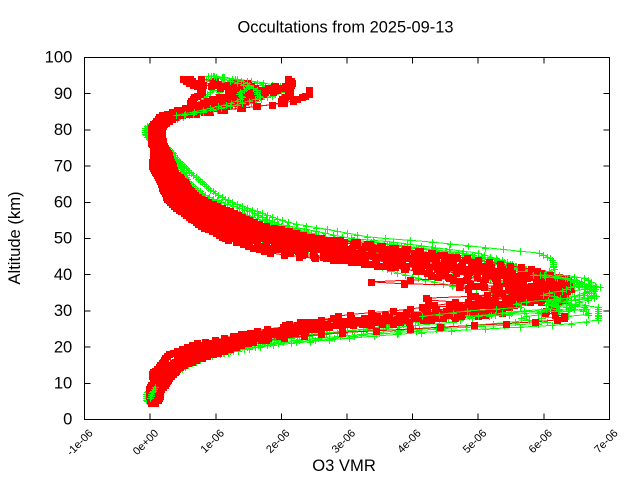 The width and height of the screenshot is (640, 480). What do you see at coordinates (63, 310) in the screenshot?
I see `svg-text: 30` at bounding box center [63, 310].